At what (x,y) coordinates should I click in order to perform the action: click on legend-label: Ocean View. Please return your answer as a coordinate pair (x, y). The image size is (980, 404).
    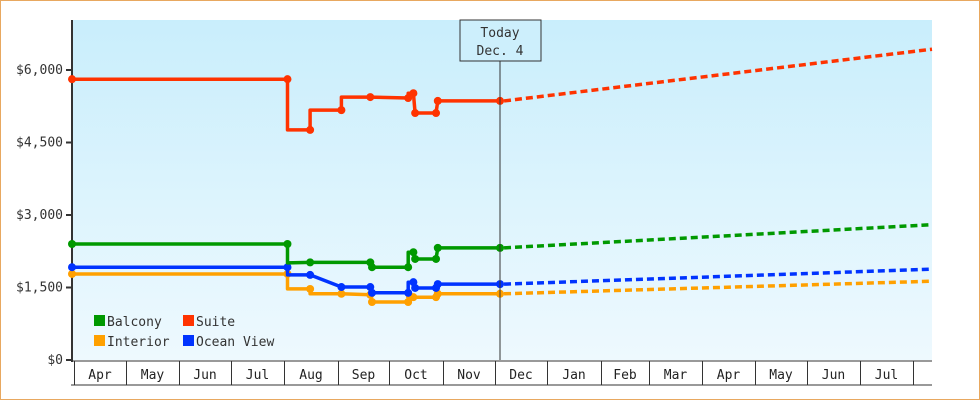
    Looking at the image, I should click on (235, 342).